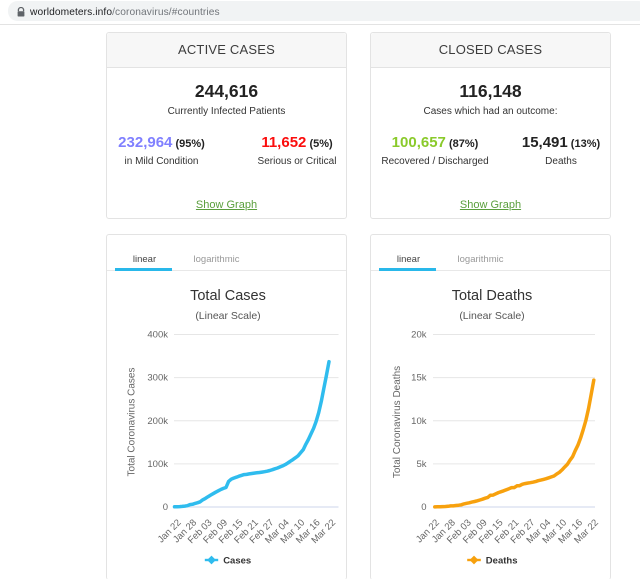 This screenshot has height=579, width=640. What do you see at coordinates (502, 560) in the screenshot?
I see `svg-text: Deaths` at bounding box center [502, 560].